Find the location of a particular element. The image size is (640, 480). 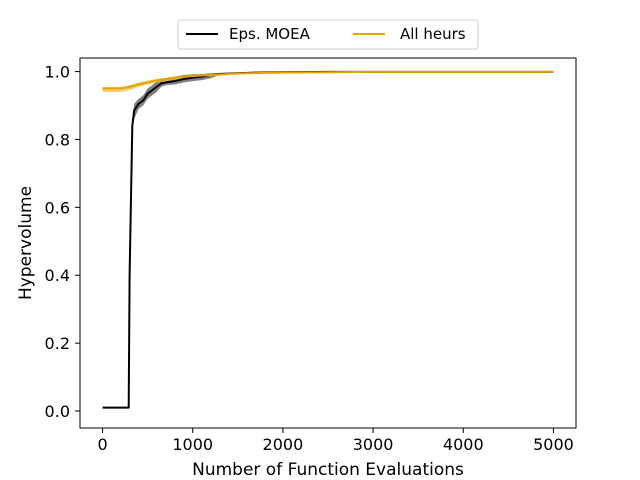

y-tick-label: 0.6 is located at coordinates (57, 207).